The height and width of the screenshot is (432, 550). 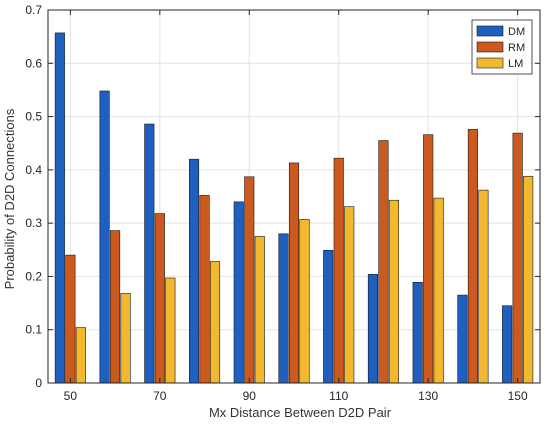 What do you see at coordinates (518, 396) in the screenshot?
I see `x-tick-label: 150` at bounding box center [518, 396].